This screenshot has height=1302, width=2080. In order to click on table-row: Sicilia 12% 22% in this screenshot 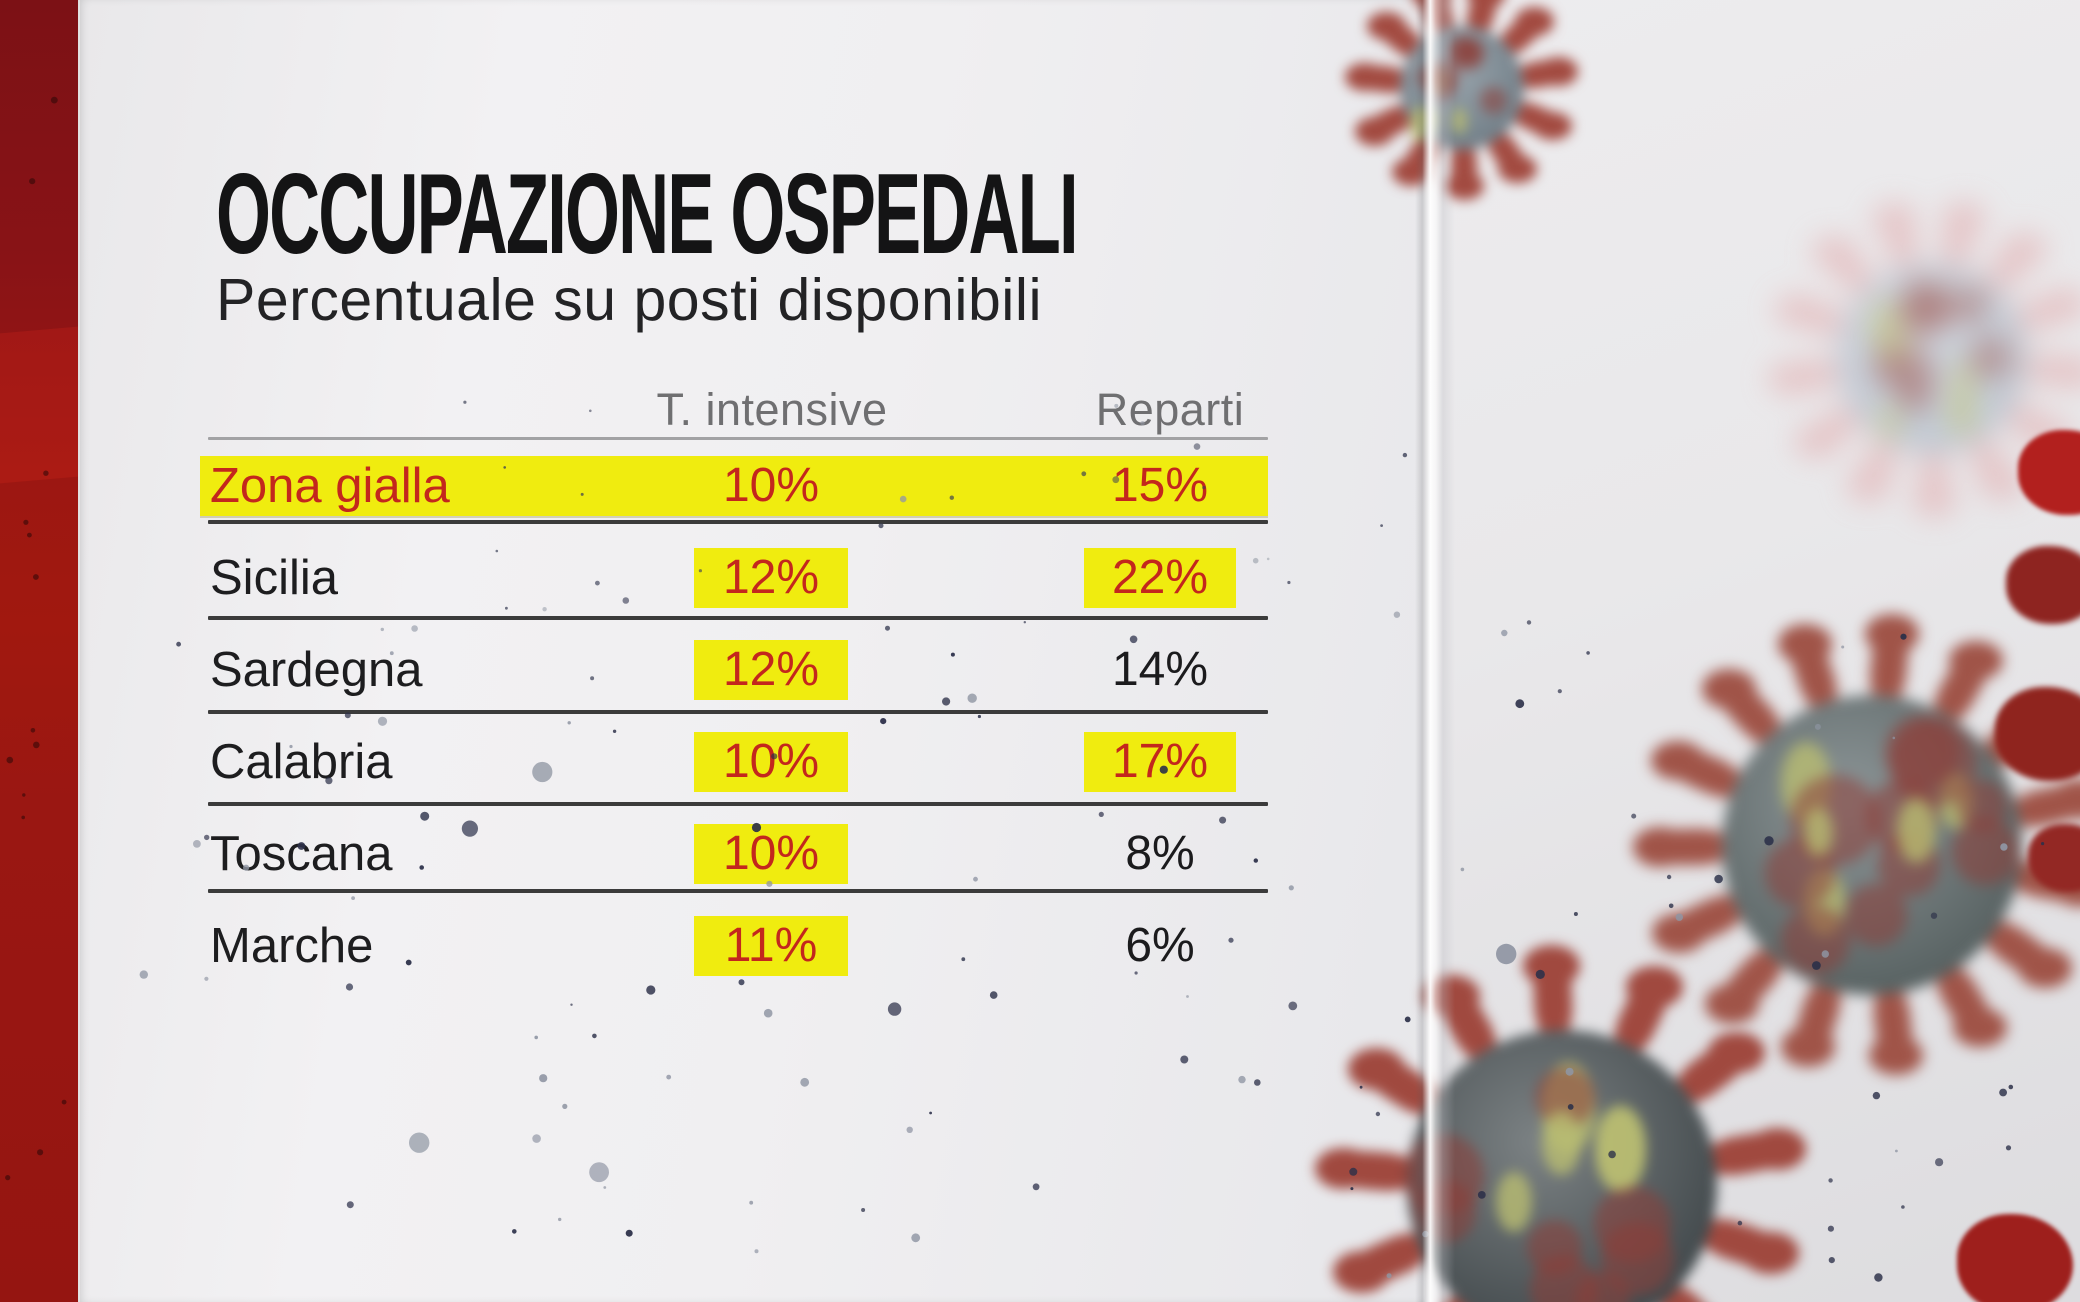, I will do `click(734, 578)`.